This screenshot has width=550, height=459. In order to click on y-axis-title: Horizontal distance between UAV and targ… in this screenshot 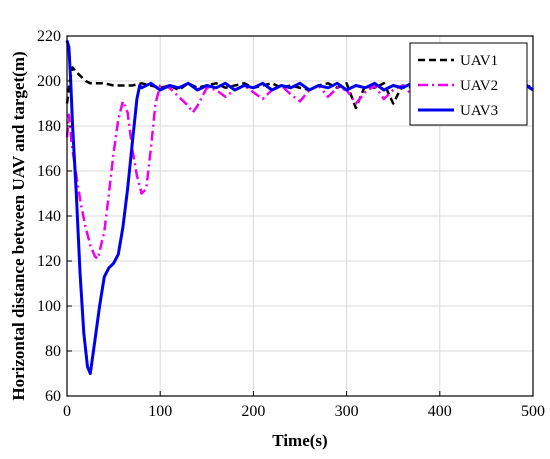, I will do `click(18, 225)`.